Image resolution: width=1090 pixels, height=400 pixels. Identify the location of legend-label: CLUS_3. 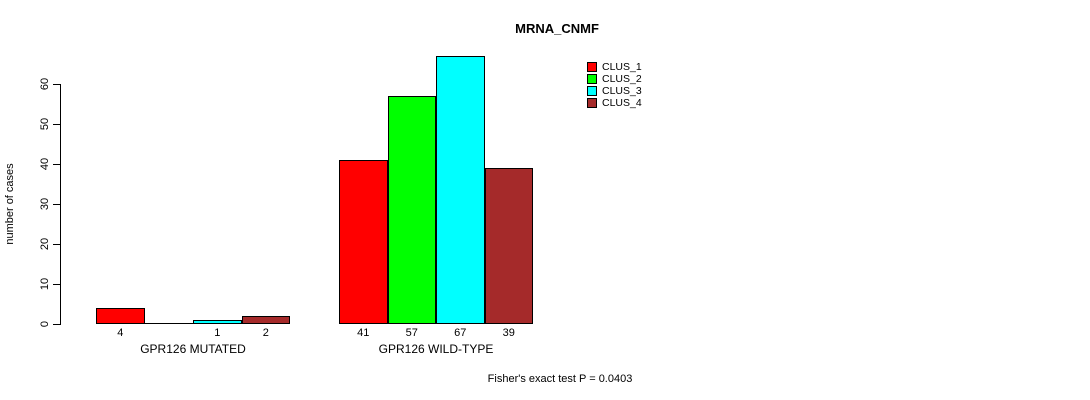
(622, 91).